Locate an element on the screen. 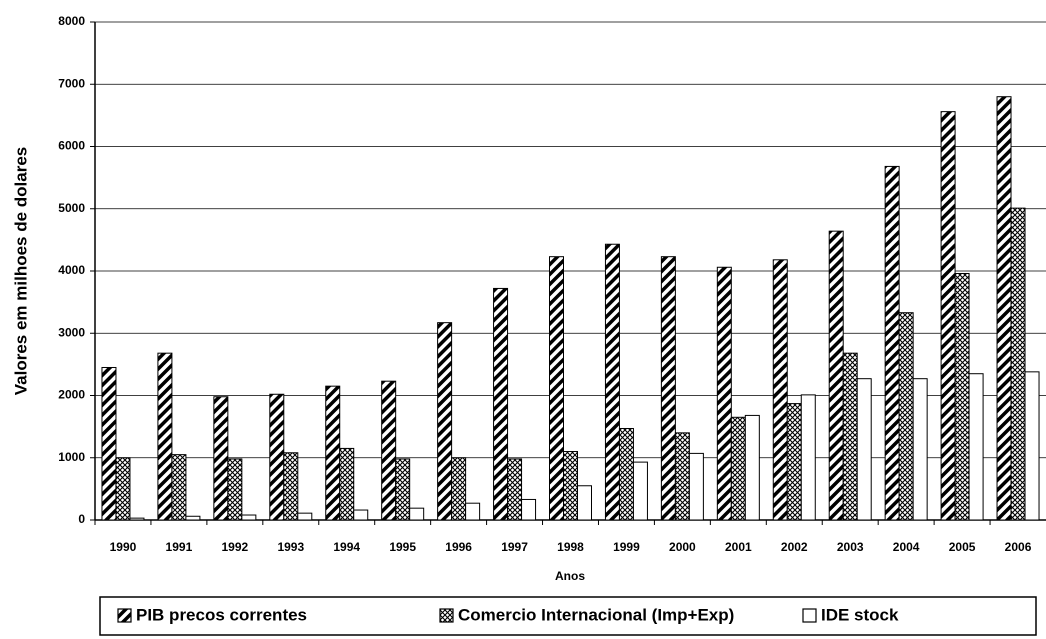 The width and height of the screenshot is (1046, 639). y-tick-label: 8000 is located at coordinates (71, 21).